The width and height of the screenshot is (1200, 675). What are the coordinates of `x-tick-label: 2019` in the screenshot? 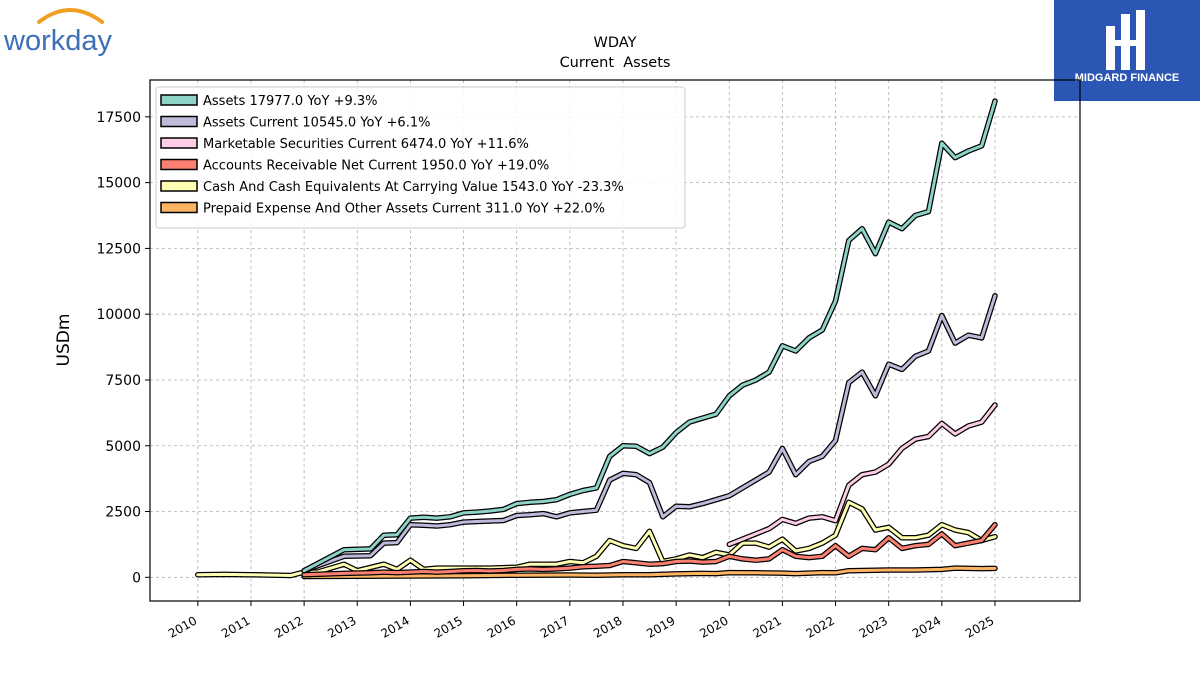 It's located at (660, 626).